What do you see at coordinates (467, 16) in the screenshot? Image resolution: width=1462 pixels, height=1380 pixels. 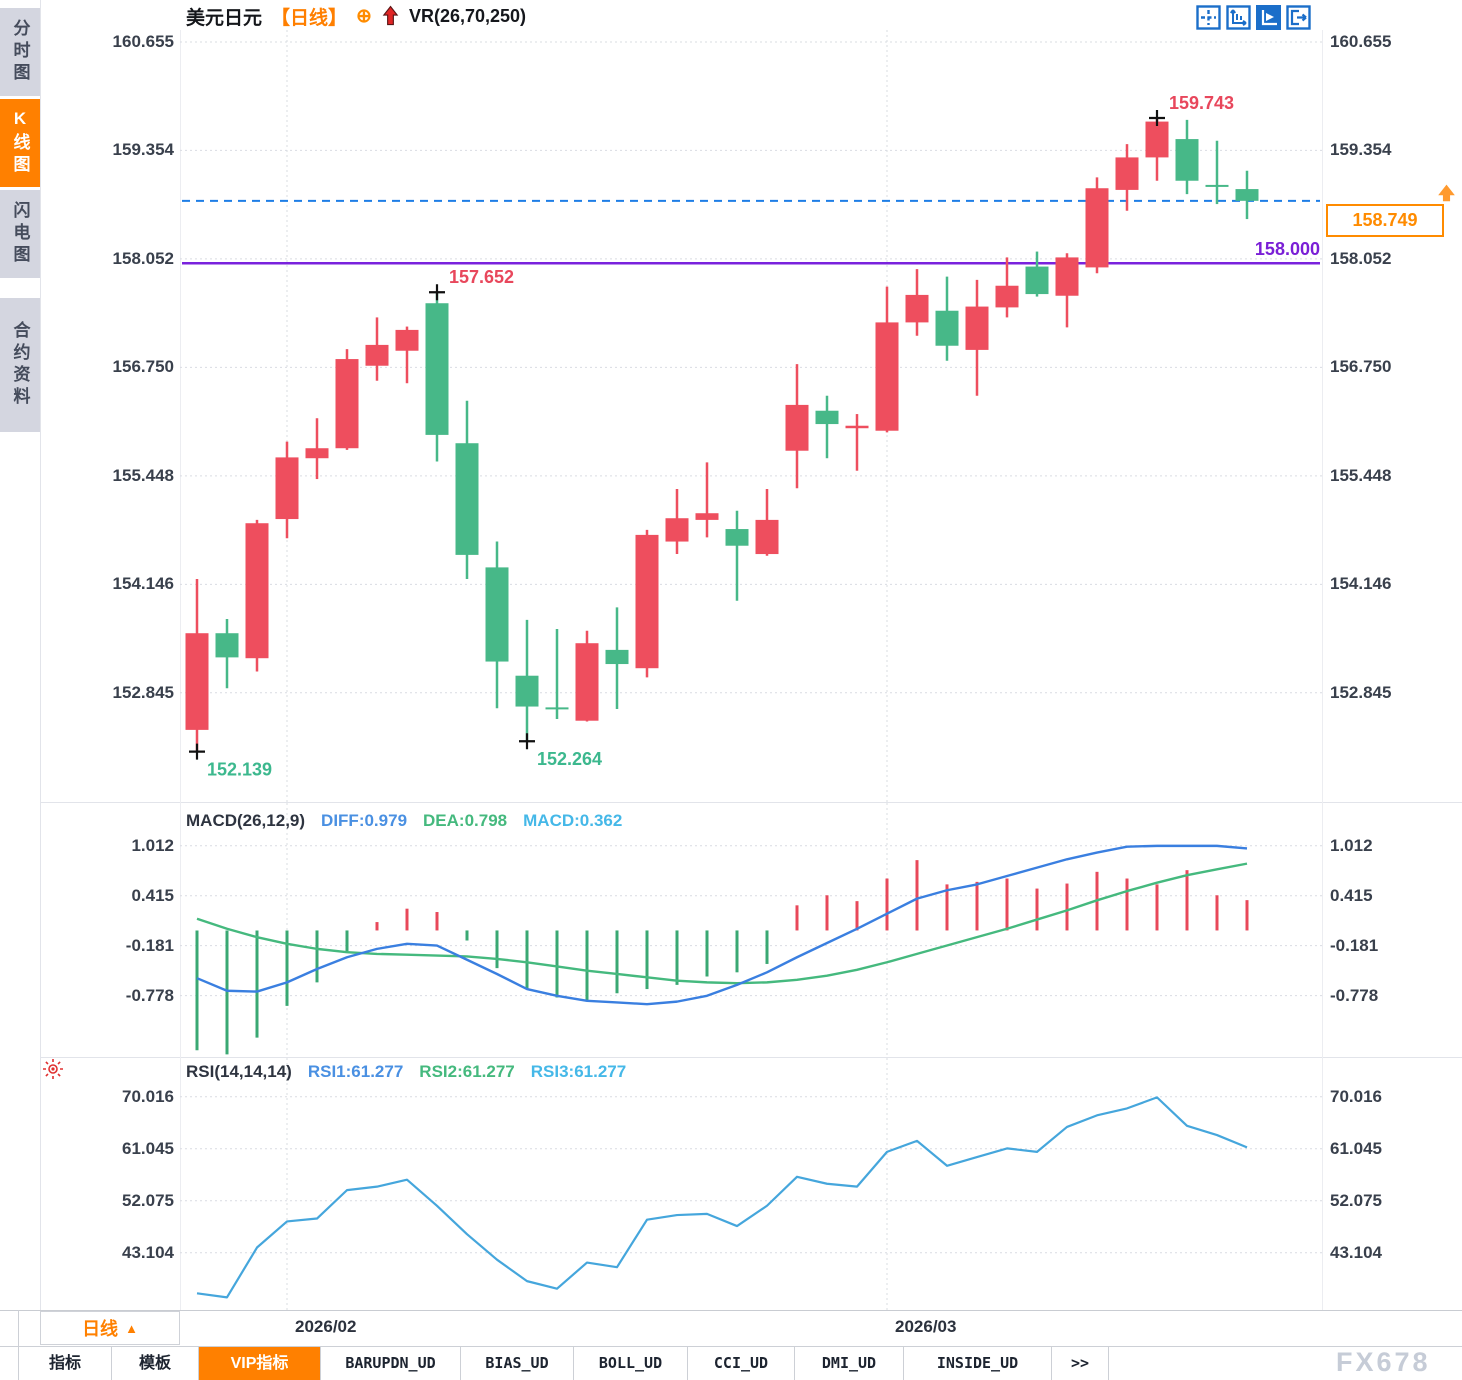 I see `overlay-indicator-label: VR(26,70,250)` at bounding box center [467, 16].